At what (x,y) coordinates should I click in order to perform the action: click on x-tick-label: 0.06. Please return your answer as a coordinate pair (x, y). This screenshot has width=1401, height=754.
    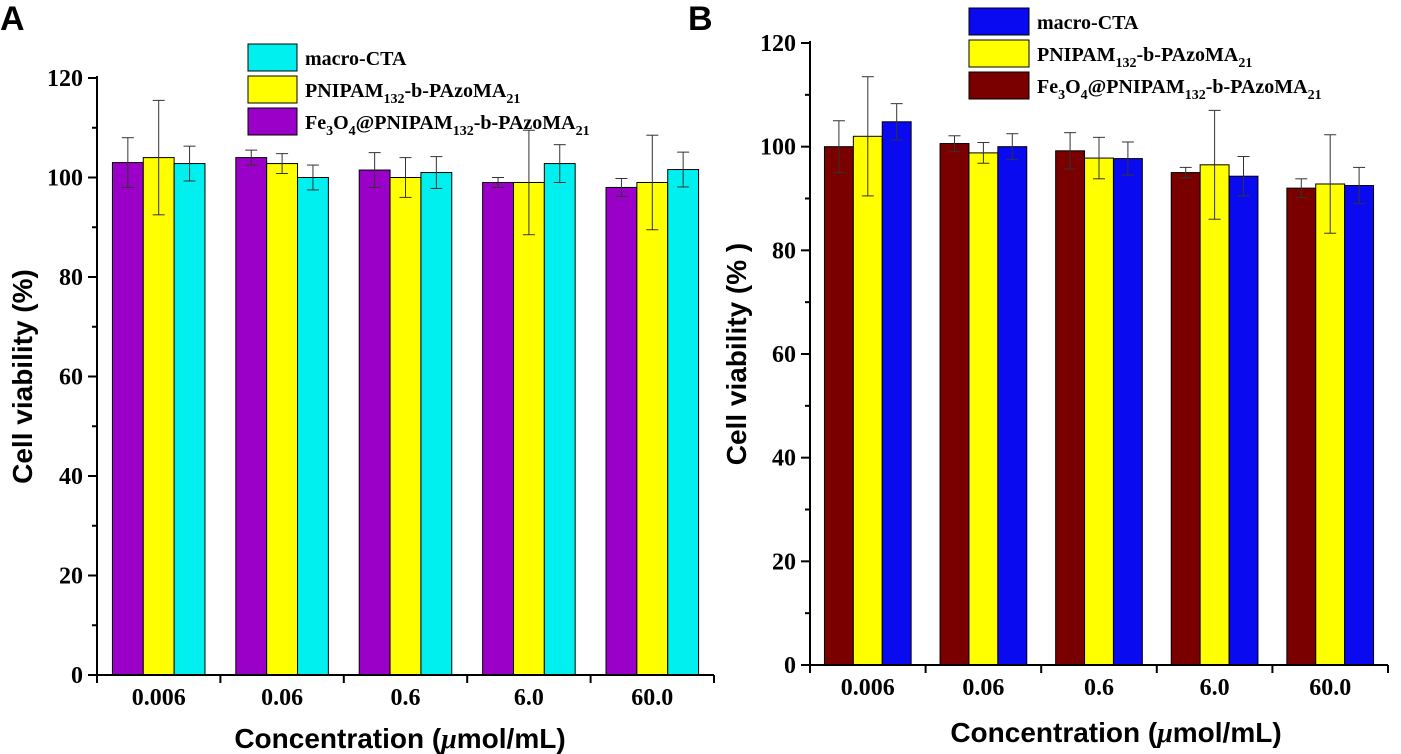
    Looking at the image, I should click on (983, 688).